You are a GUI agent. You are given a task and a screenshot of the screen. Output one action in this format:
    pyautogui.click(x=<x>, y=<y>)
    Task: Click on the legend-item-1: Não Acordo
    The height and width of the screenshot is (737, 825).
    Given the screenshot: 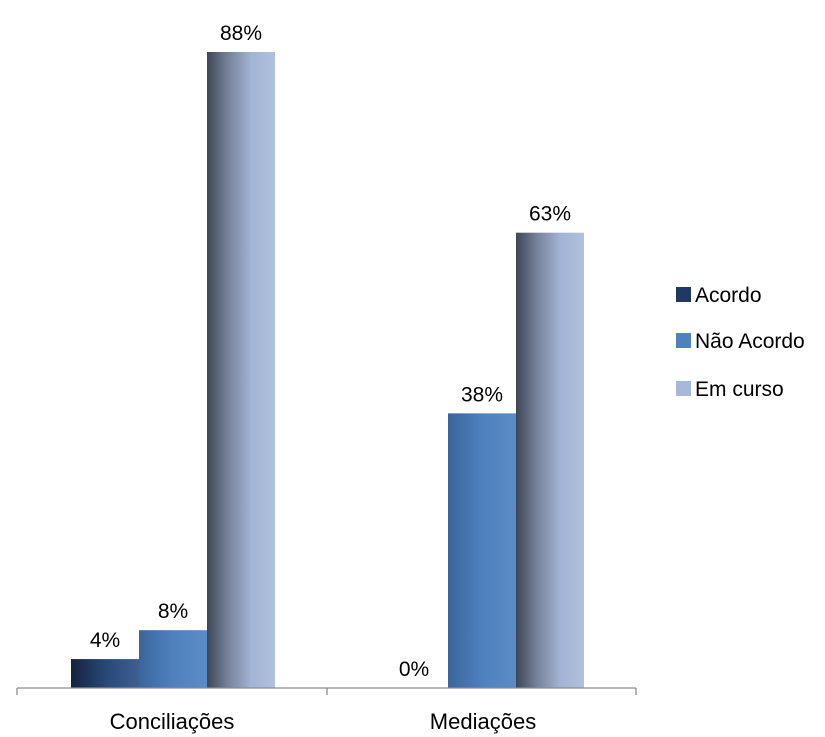 What is the action you would take?
    pyautogui.click(x=740, y=341)
    